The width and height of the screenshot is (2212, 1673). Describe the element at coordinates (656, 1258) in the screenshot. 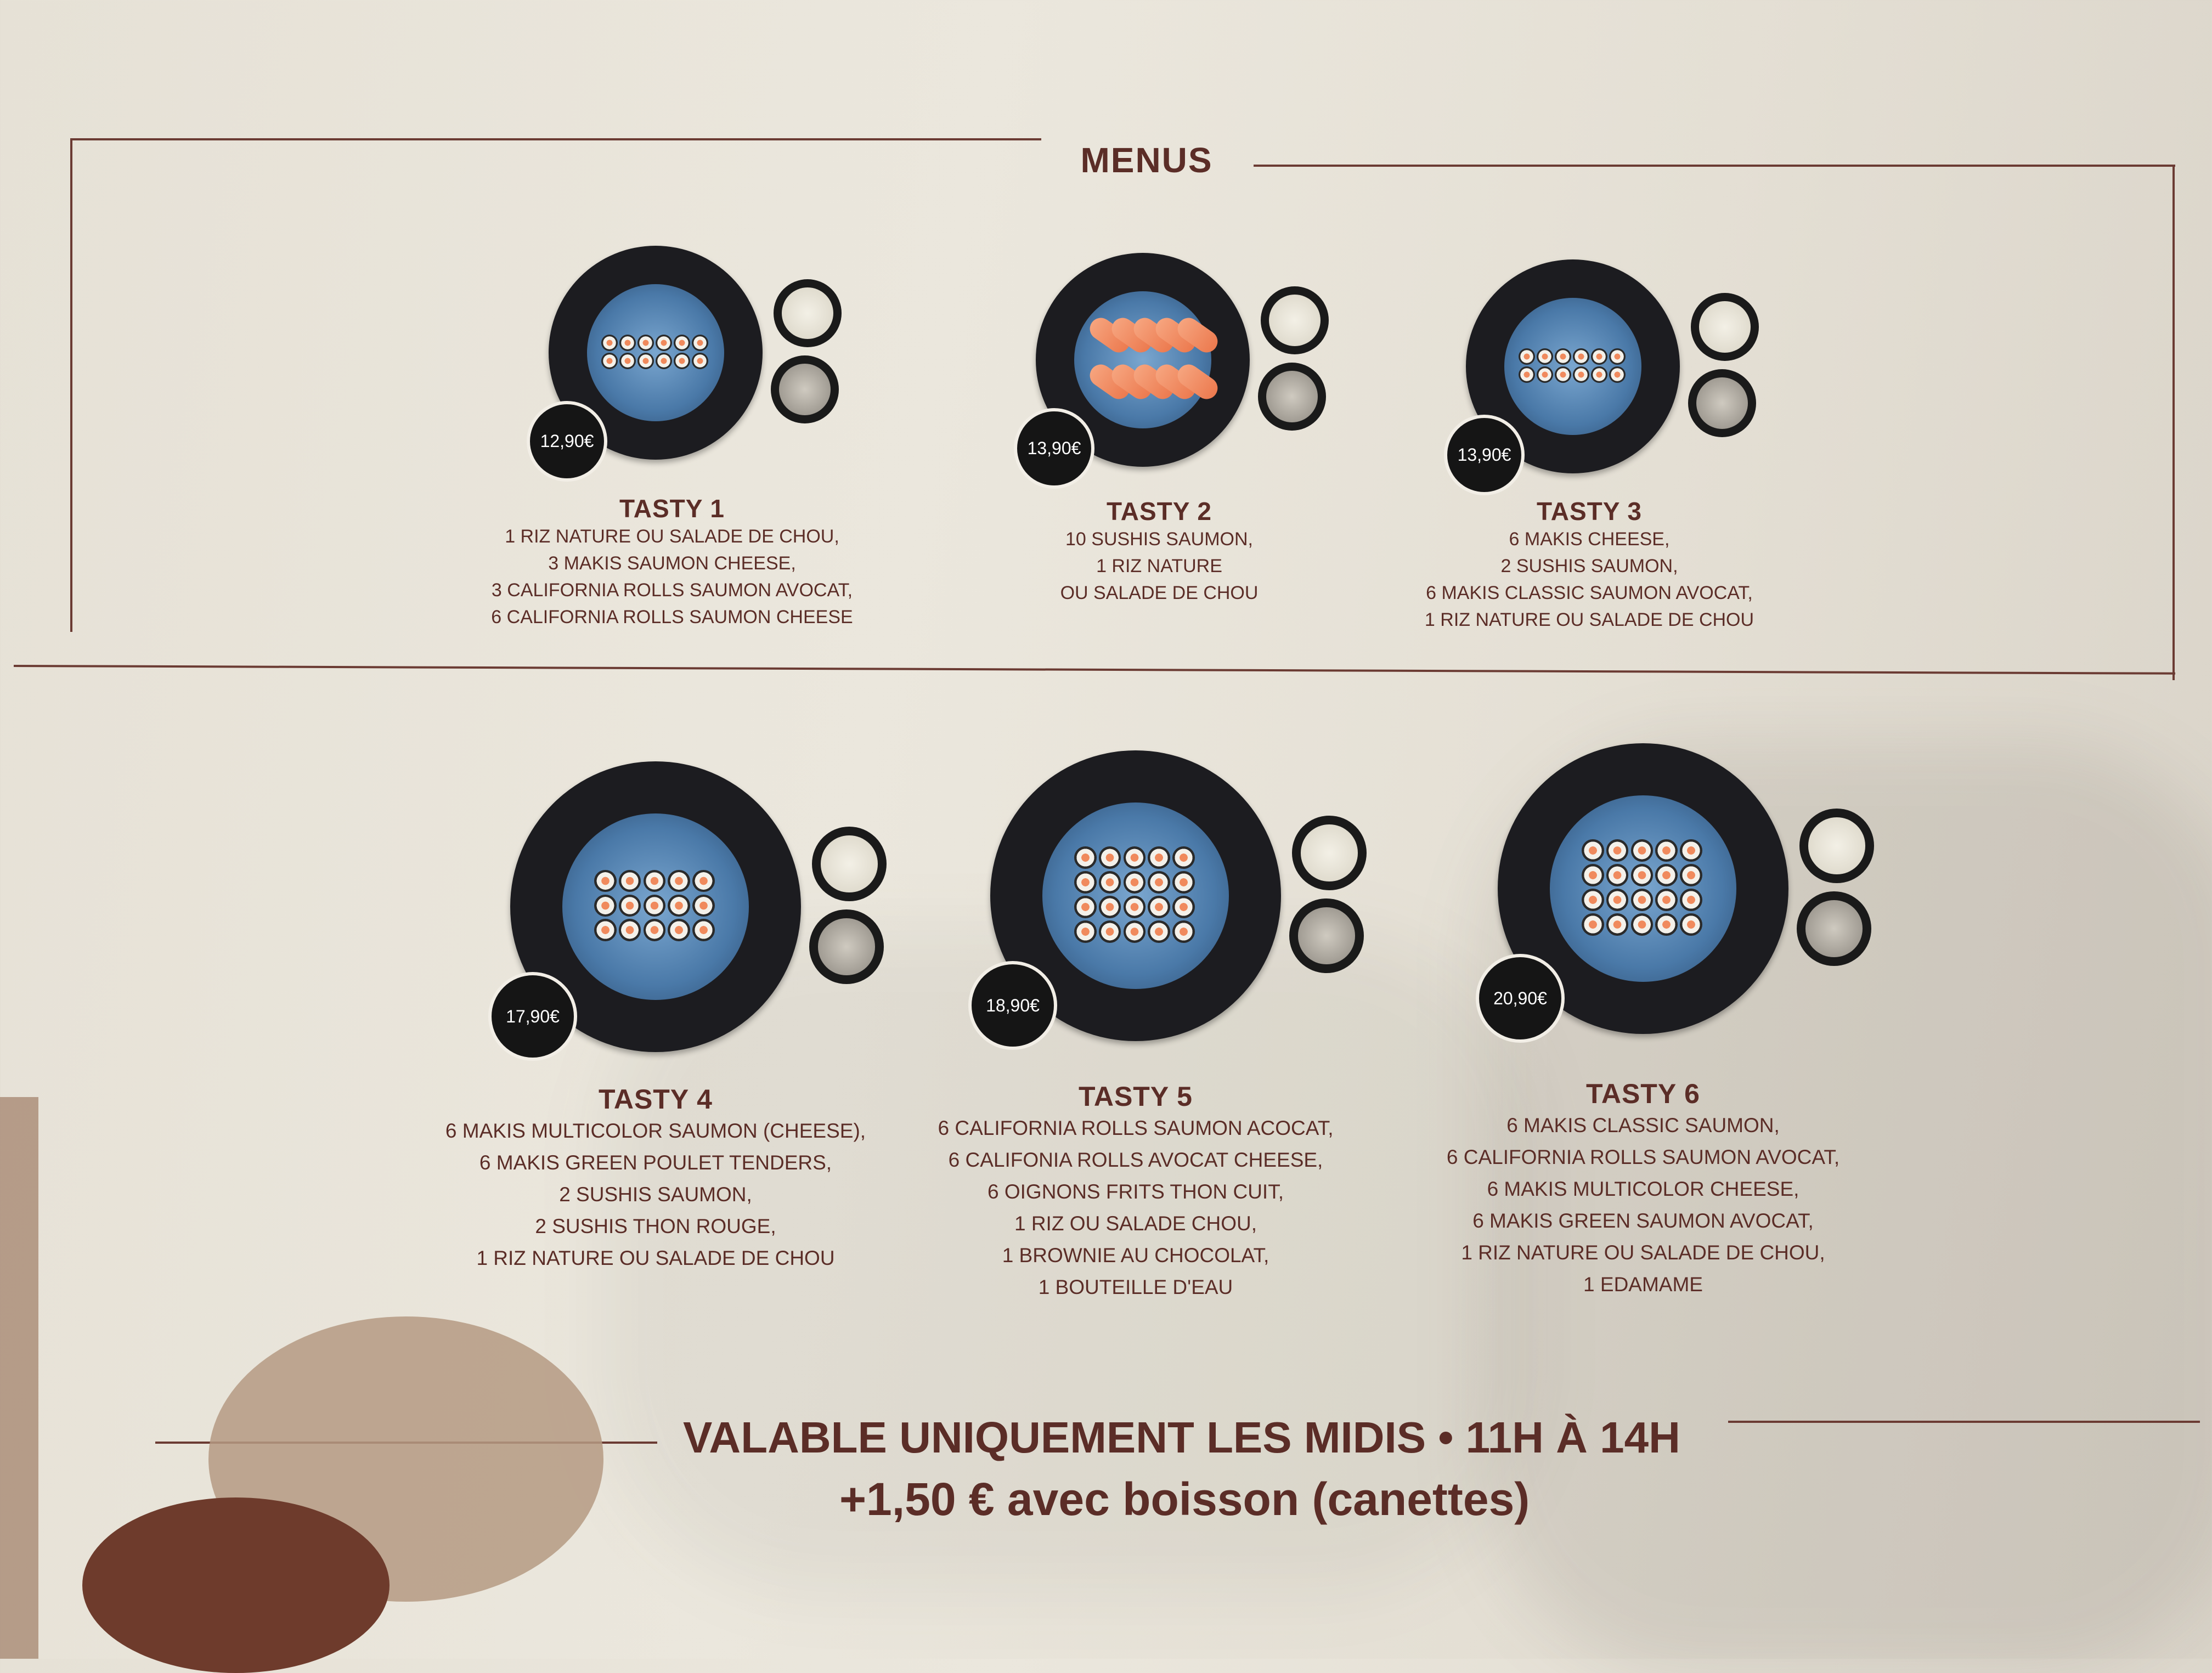

I see `menu-item: 1 RIZ NATURE OU SALADE DE CHOU` at that location.